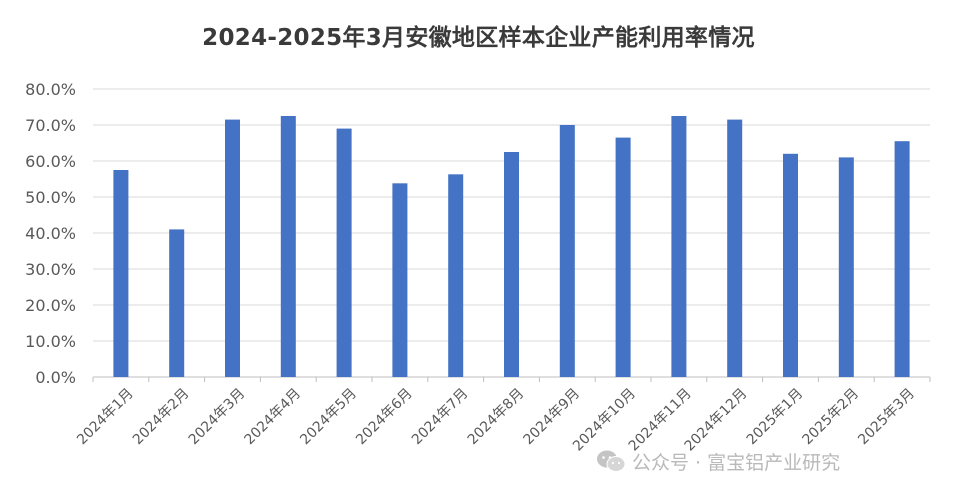 Image resolution: width=957 pixels, height=497 pixels. I want to click on x-tick-label: 2025年1月, so click(775, 417).